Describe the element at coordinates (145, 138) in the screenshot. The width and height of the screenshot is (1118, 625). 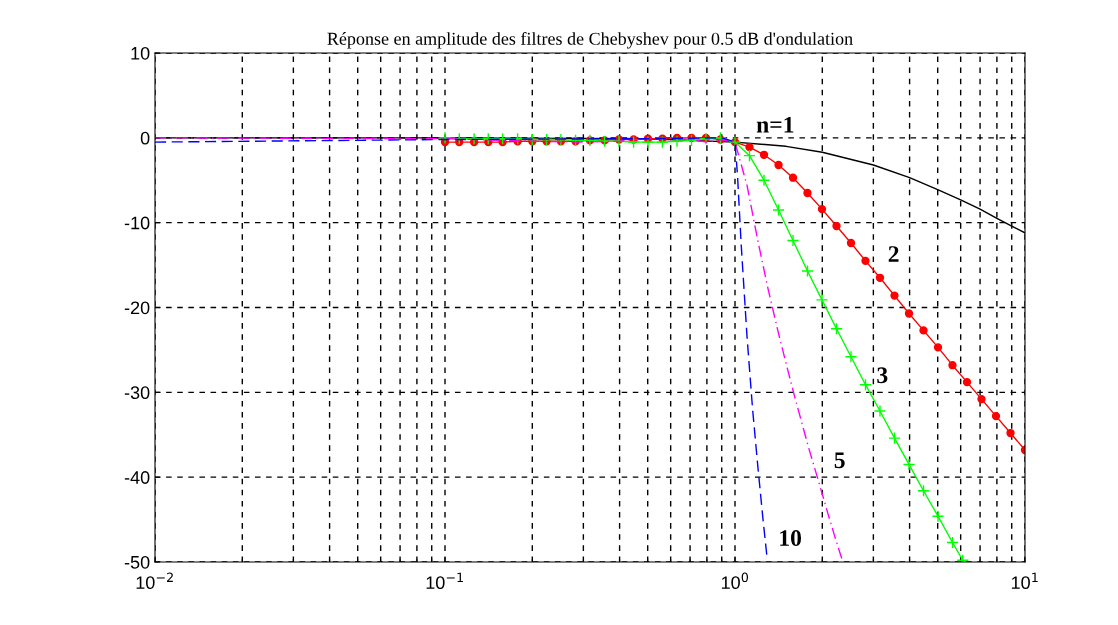
I see `y-tick-label: 0` at that location.